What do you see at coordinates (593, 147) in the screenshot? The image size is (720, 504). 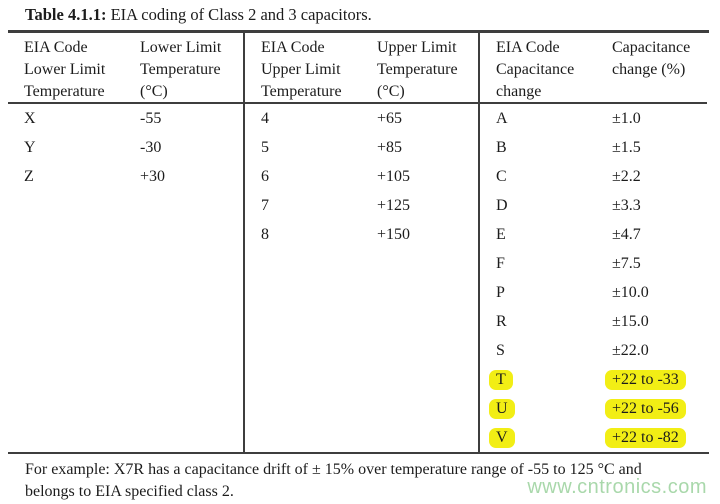 I see `table-row: B ±1.5` at bounding box center [593, 147].